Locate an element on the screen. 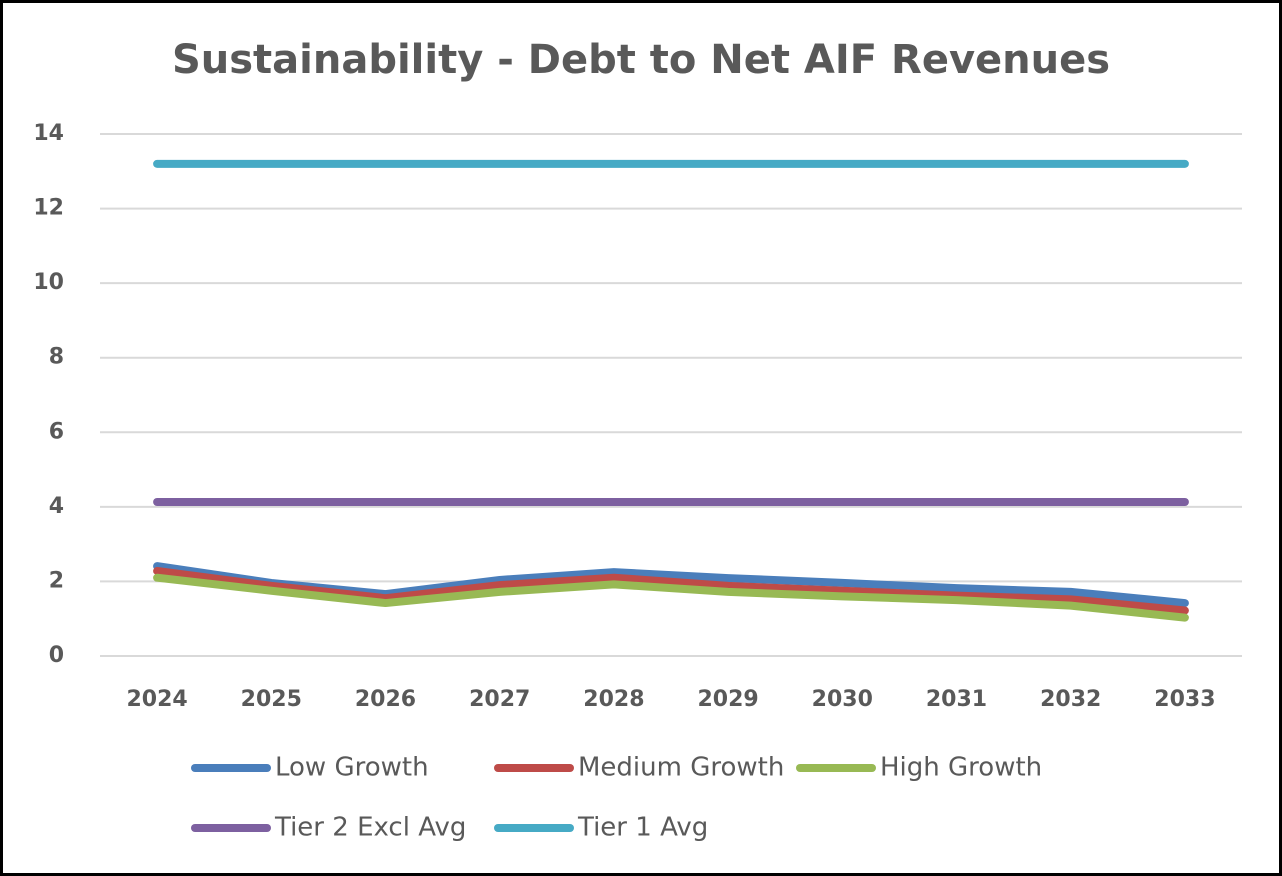  x-tick-label: 2026 is located at coordinates (385, 699).